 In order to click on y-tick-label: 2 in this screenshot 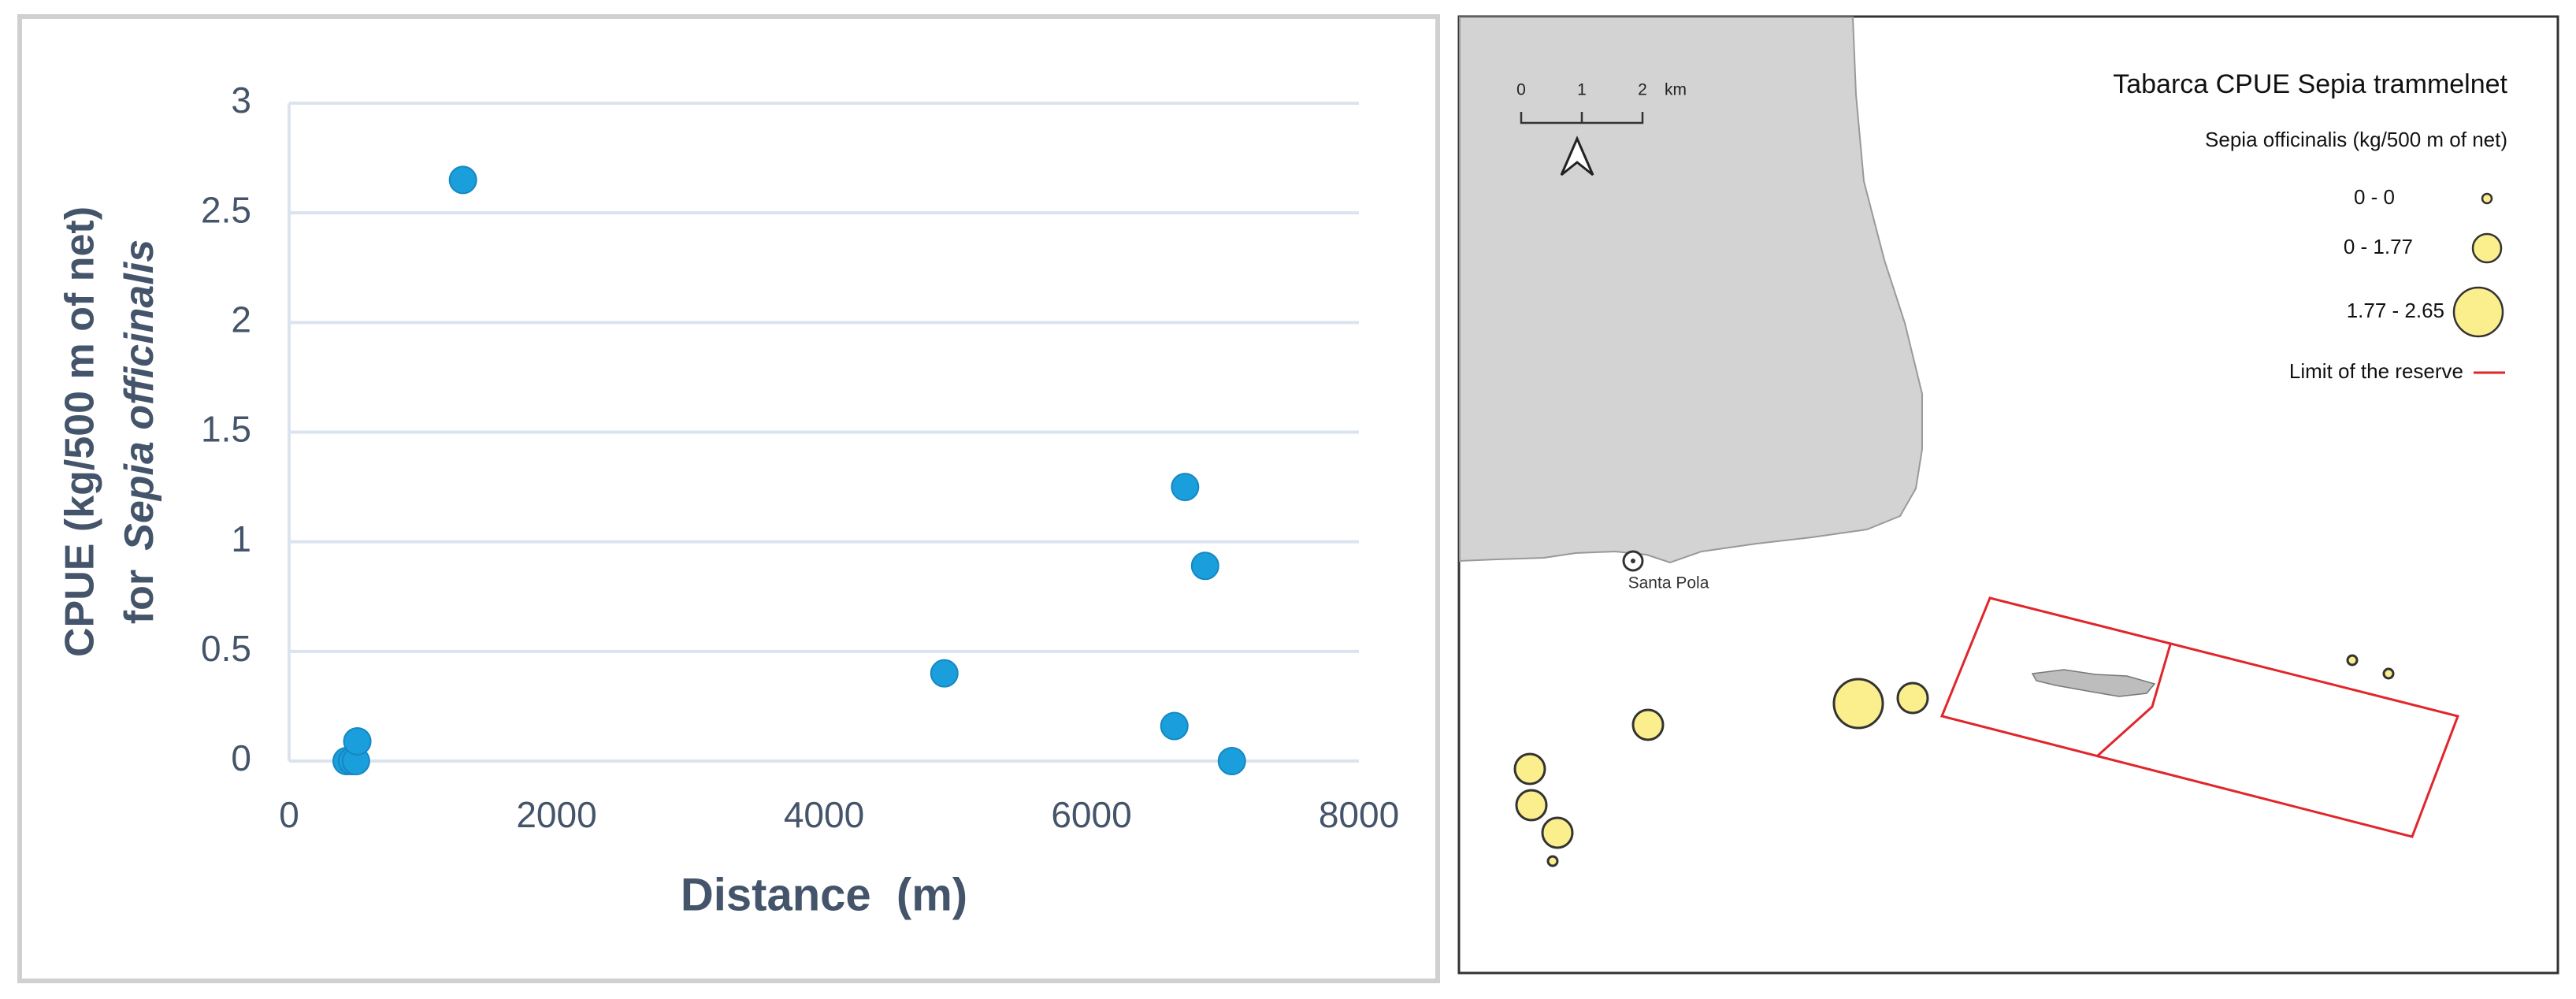, I will do `click(241, 319)`.